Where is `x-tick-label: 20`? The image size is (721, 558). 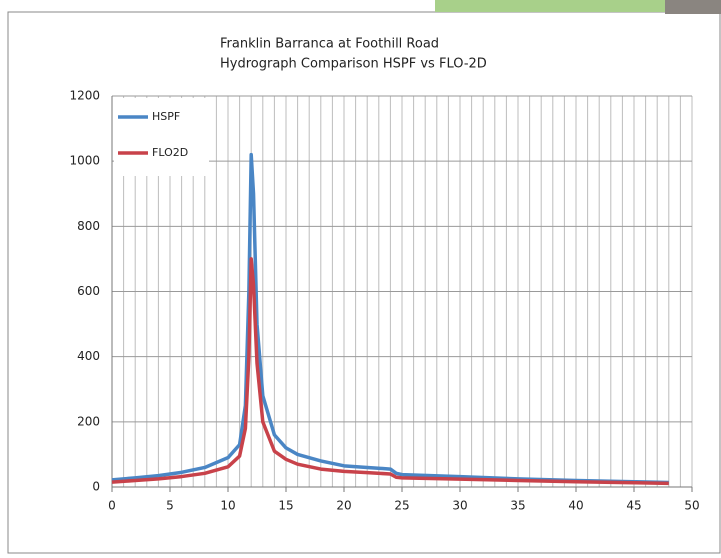
x-tick-label: 20 is located at coordinates (343, 506).